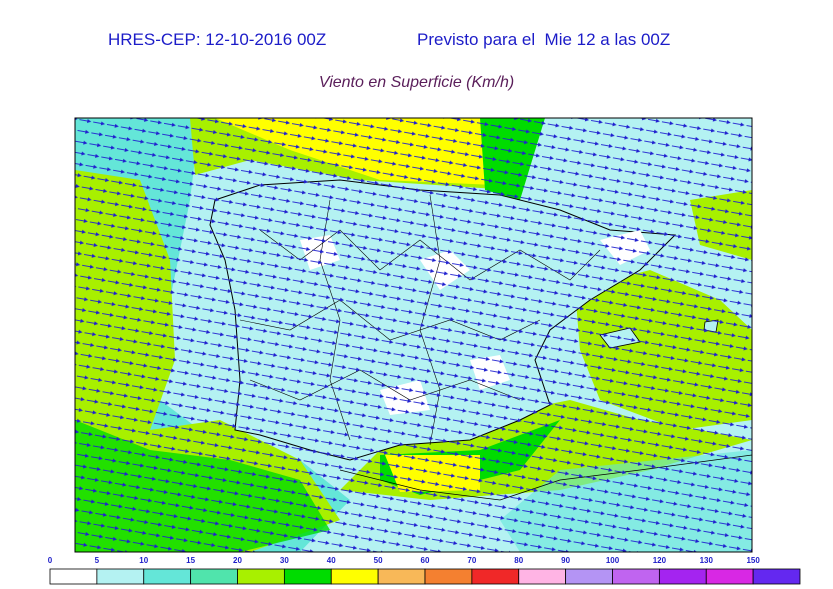 The height and width of the screenshot is (589, 833). What do you see at coordinates (565, 560) in the screenshot?
I see `scale-label: 90` at bounding box center [565, 560].